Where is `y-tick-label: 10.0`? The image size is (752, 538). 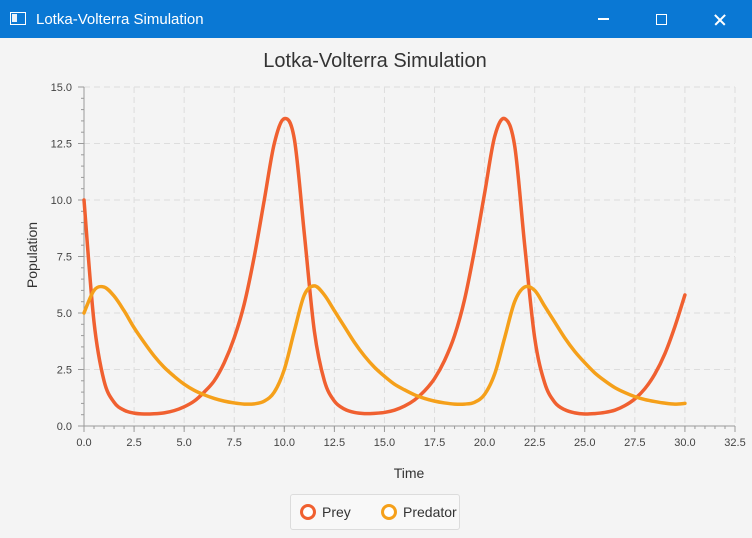
y-tick-label: 10.0 is located at coordinates (61, 201).